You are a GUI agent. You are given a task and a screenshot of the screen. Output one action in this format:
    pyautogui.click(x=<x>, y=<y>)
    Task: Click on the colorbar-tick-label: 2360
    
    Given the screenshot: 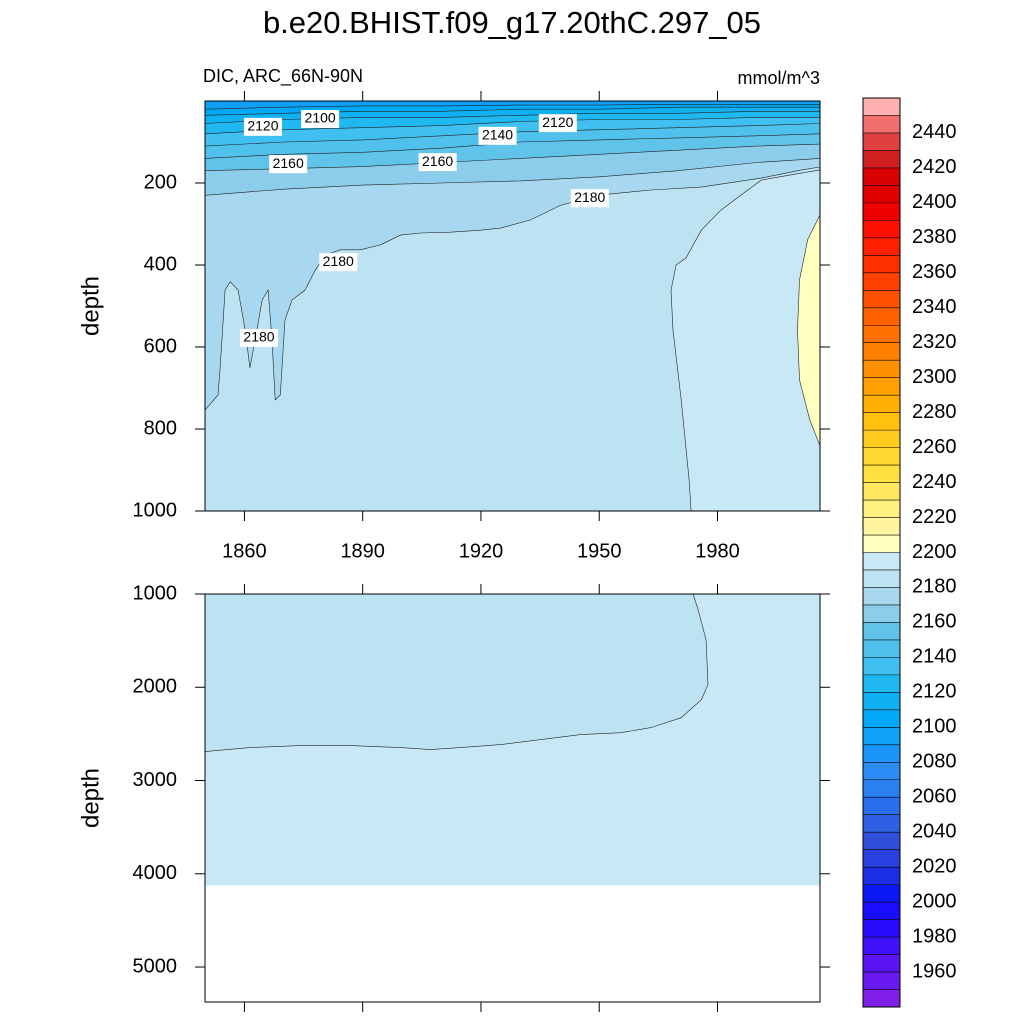 What is the action you would take?
    pyautogui.click(x=934, y=272)
    